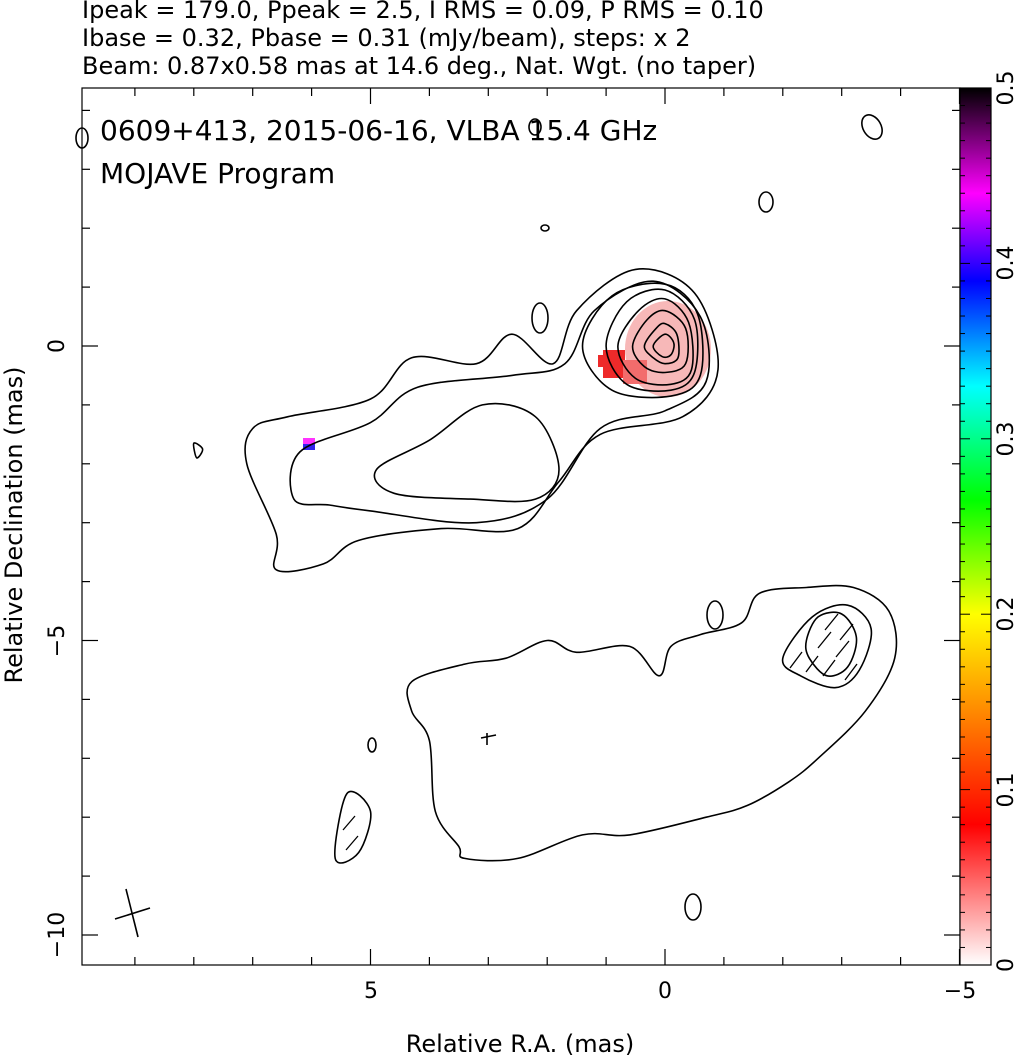  I want to click on colorbar-tick-label-0.4: 0.4, so click(1006, 263).